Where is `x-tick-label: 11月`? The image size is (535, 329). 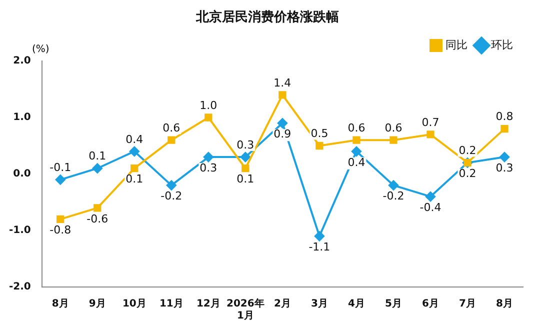 x-tick-label: 11月 is located at coordinates (171, 304).